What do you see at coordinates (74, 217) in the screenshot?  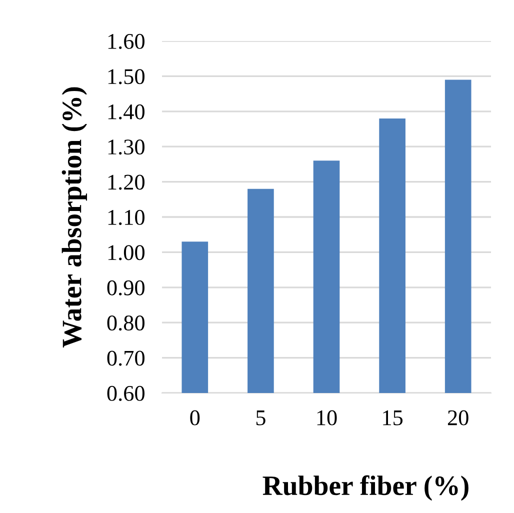 I see `y-axis-title: Water absorption (%)` at bounding box center [74, 217].